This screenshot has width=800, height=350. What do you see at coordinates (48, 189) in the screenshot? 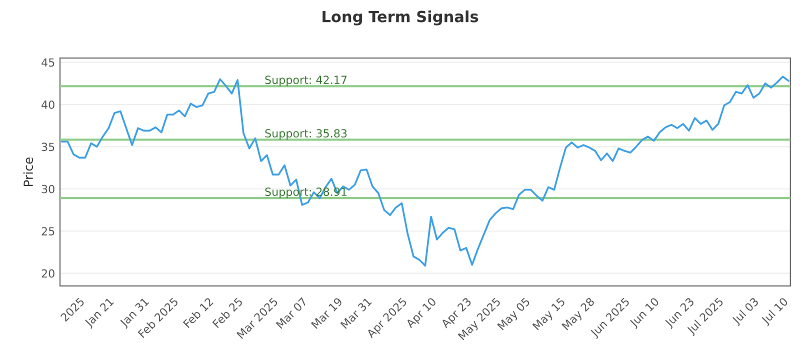
I see `y-tick-label: 30` at bounding box center [48, 189].